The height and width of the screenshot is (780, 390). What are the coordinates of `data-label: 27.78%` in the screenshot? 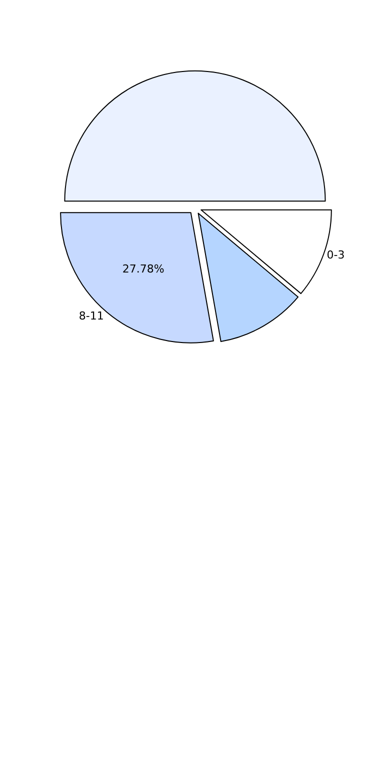 It's located at (143, 269).